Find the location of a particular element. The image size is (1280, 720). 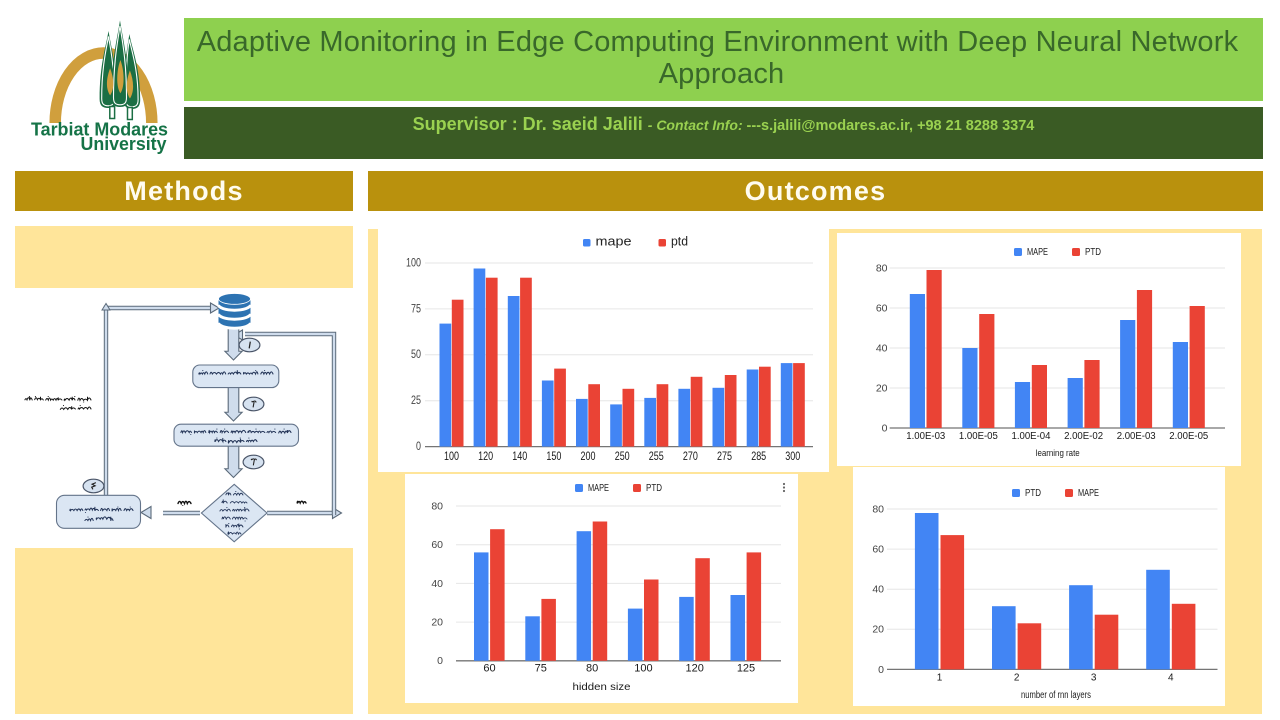

svg-text: 1.00E-03 is located at coordinates (925, 436).